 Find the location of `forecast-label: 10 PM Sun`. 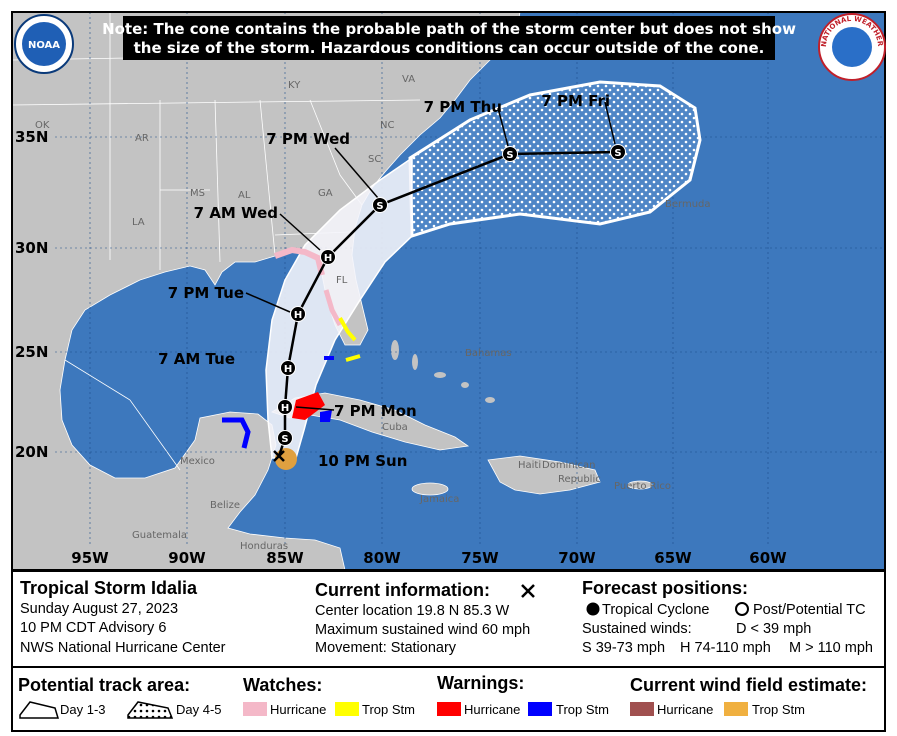

forecast-label: 10 PM Sun is located at coordinates (362, 461).